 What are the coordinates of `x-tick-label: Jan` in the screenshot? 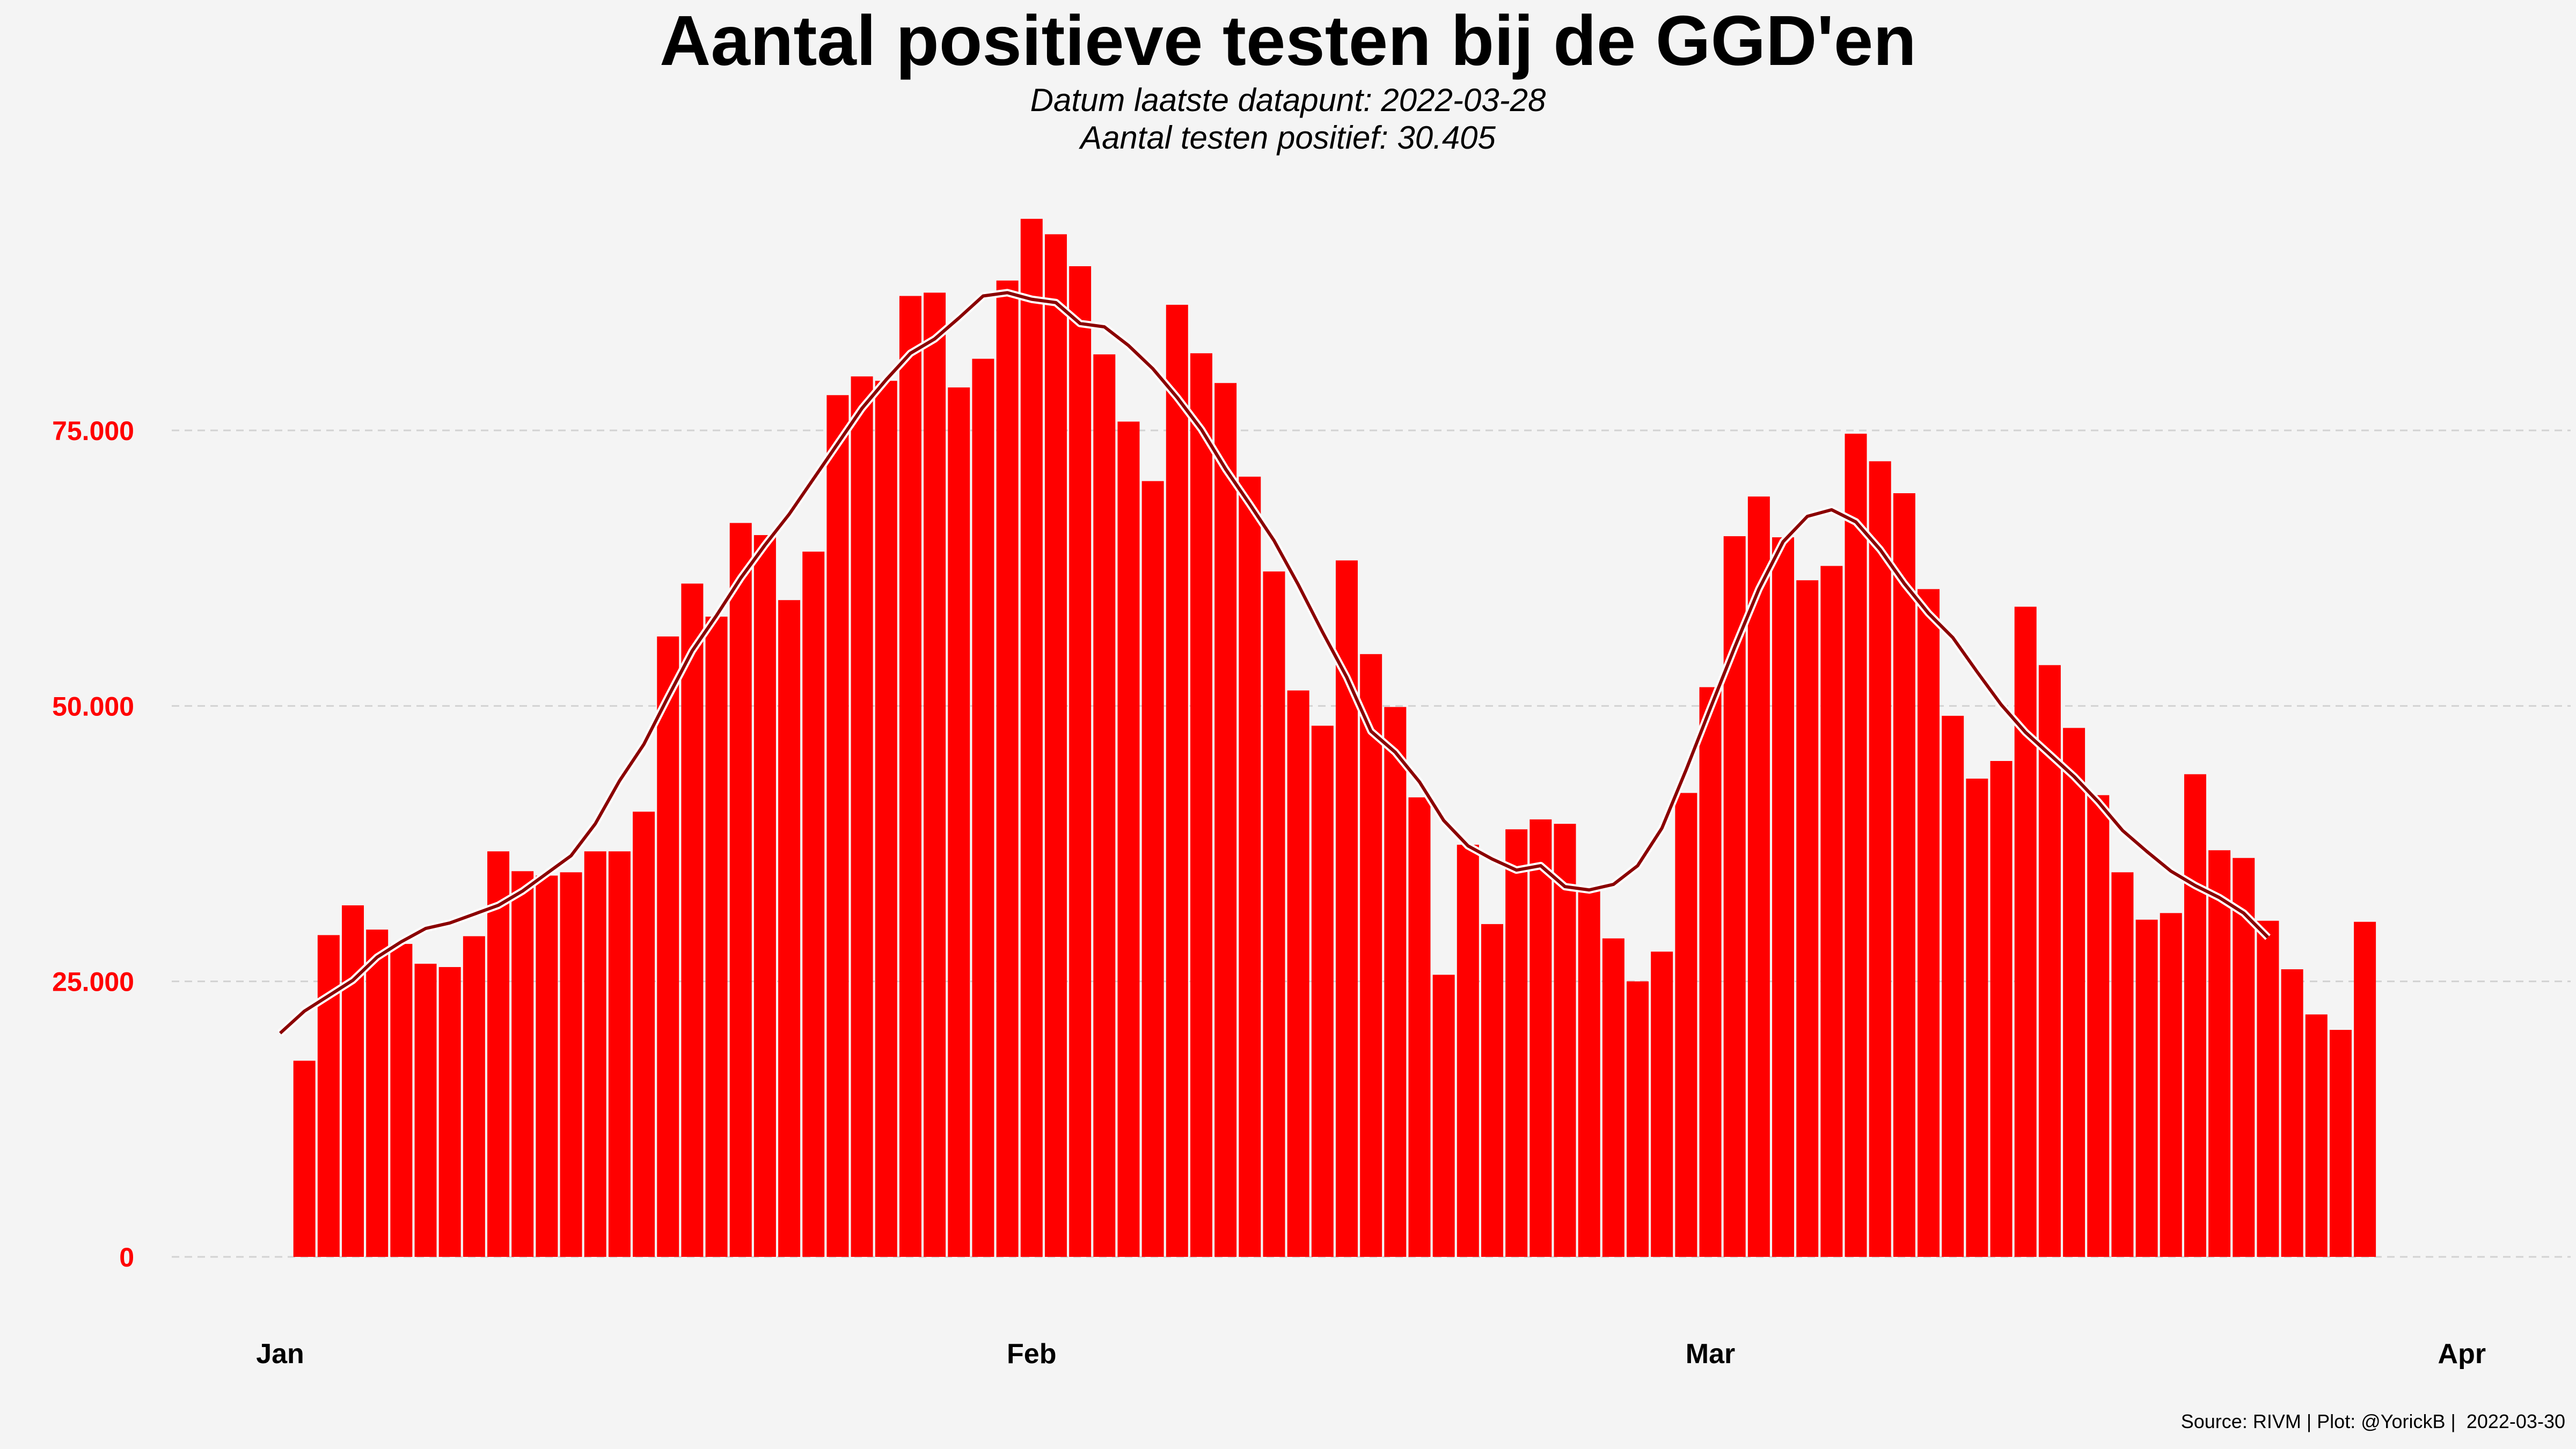 It's located at (280, 1354).